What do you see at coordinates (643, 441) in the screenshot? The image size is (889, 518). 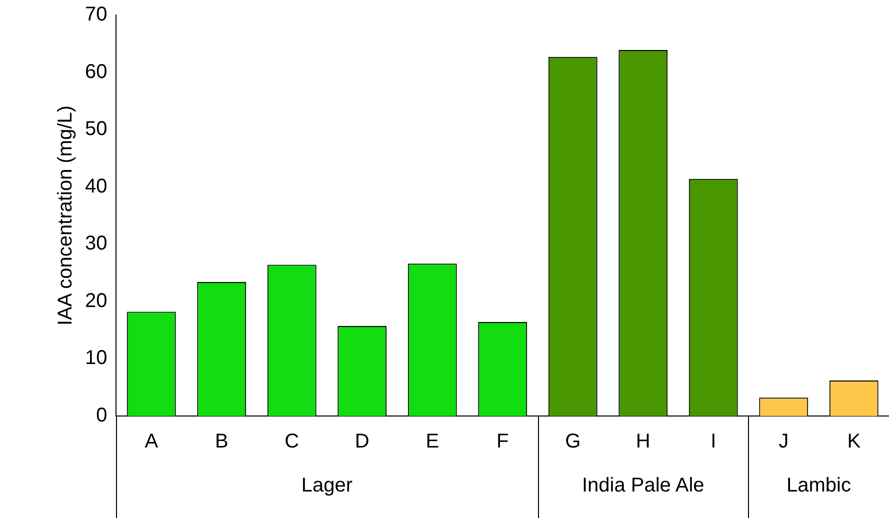 I see `x-tick-label: H` at bounding box center [643, 441].